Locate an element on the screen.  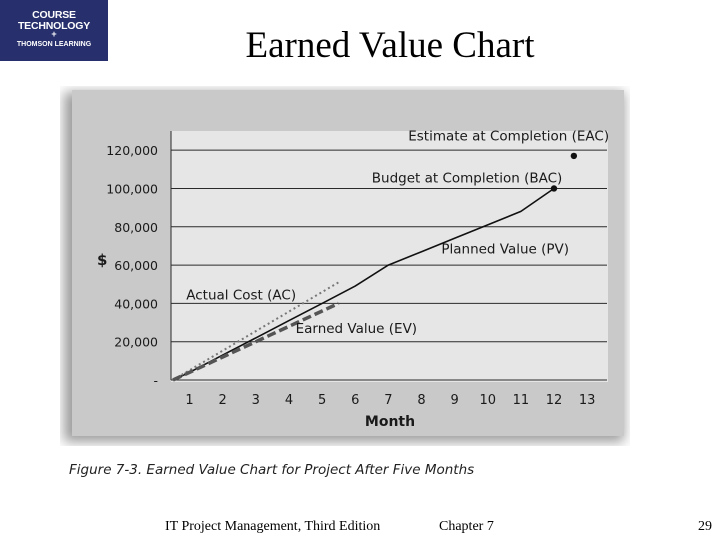
x-tick-label: 1 is located at coordinates (189, 400).